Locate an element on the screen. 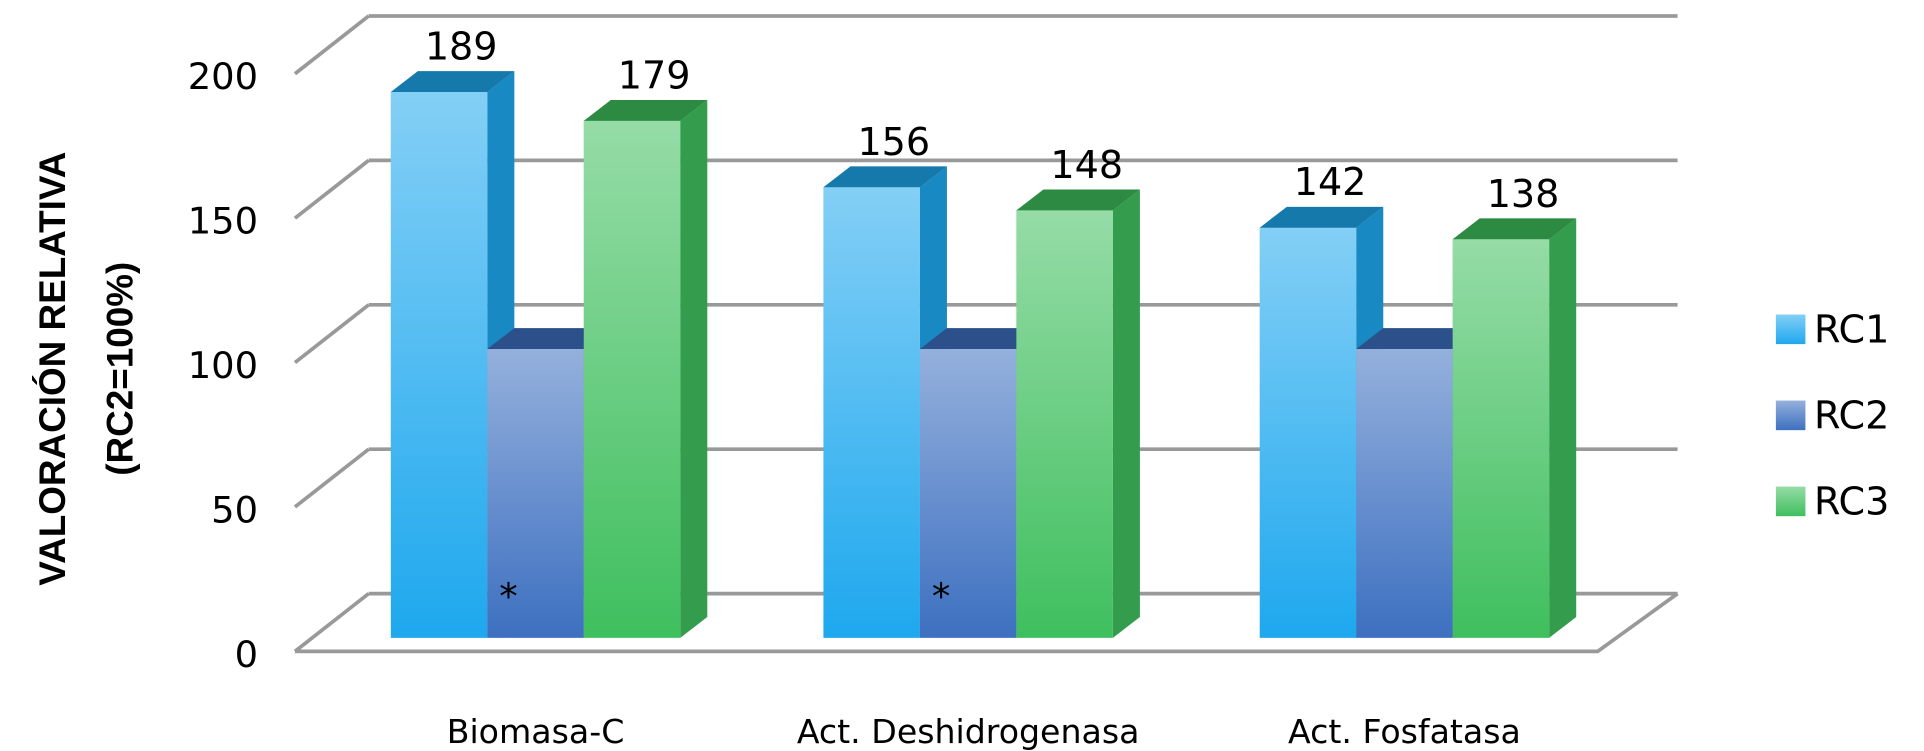 The image size is (1924, 751). data-label: 189 is located at coordinates (461, 46).